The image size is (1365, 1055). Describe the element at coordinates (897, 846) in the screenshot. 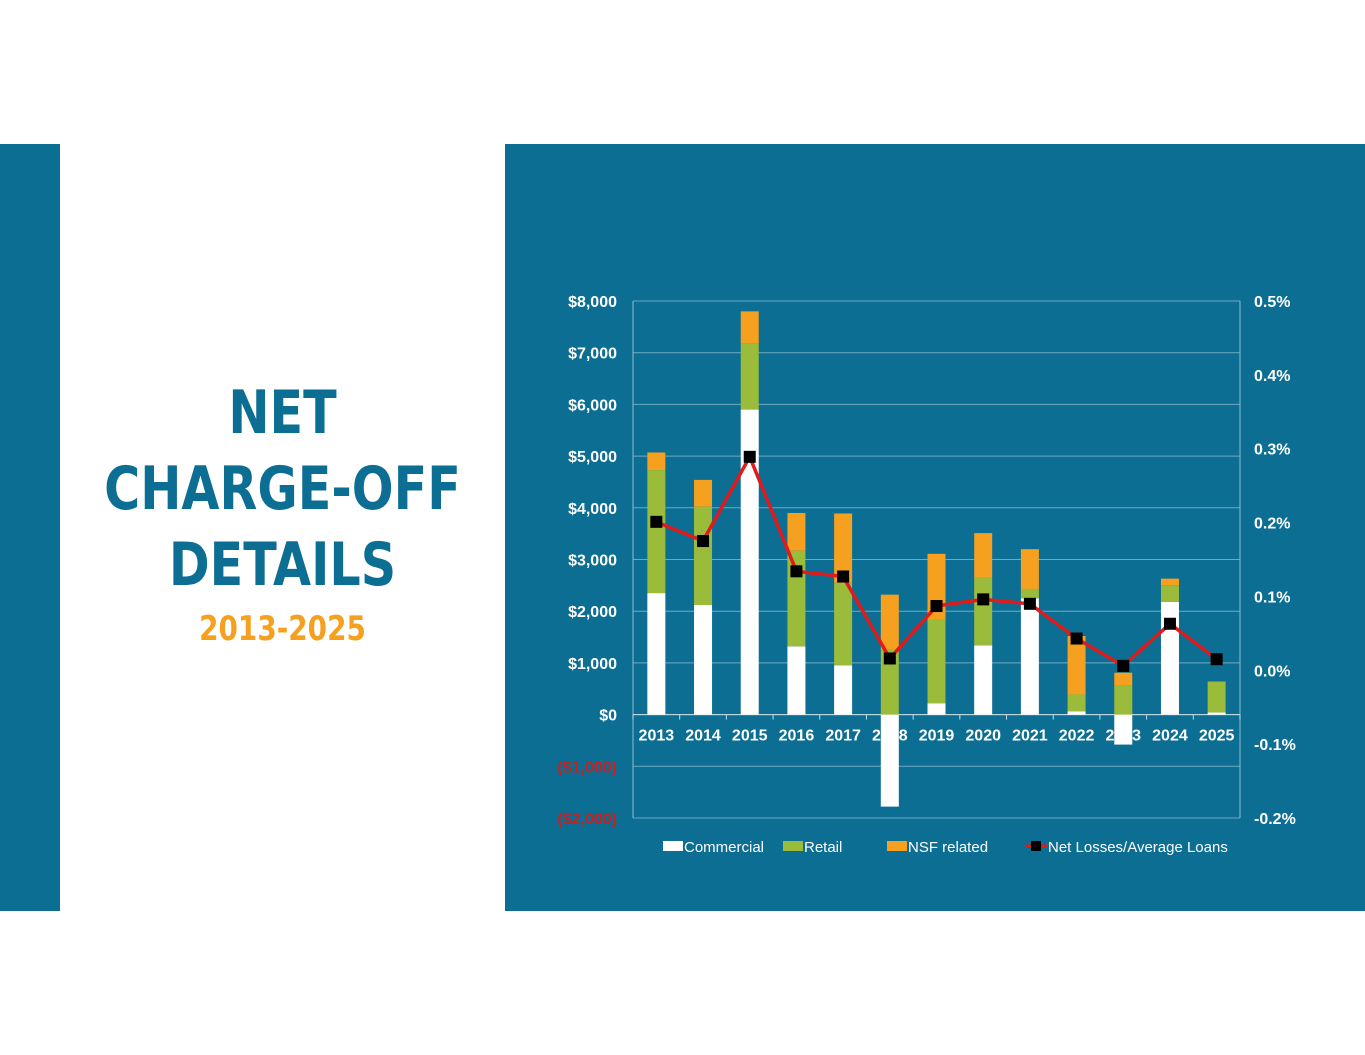

I see `legend-nsf-related-swatch` at that location.